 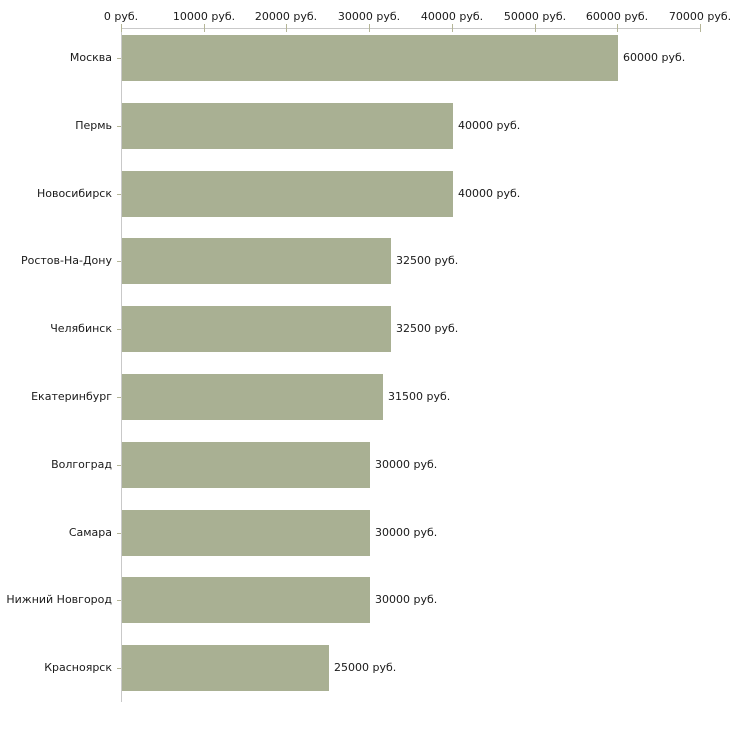 What do you see at coordinates (90, 57) in the screenshot?
I see `category-label: Москва` at bounding box center [90, 57].